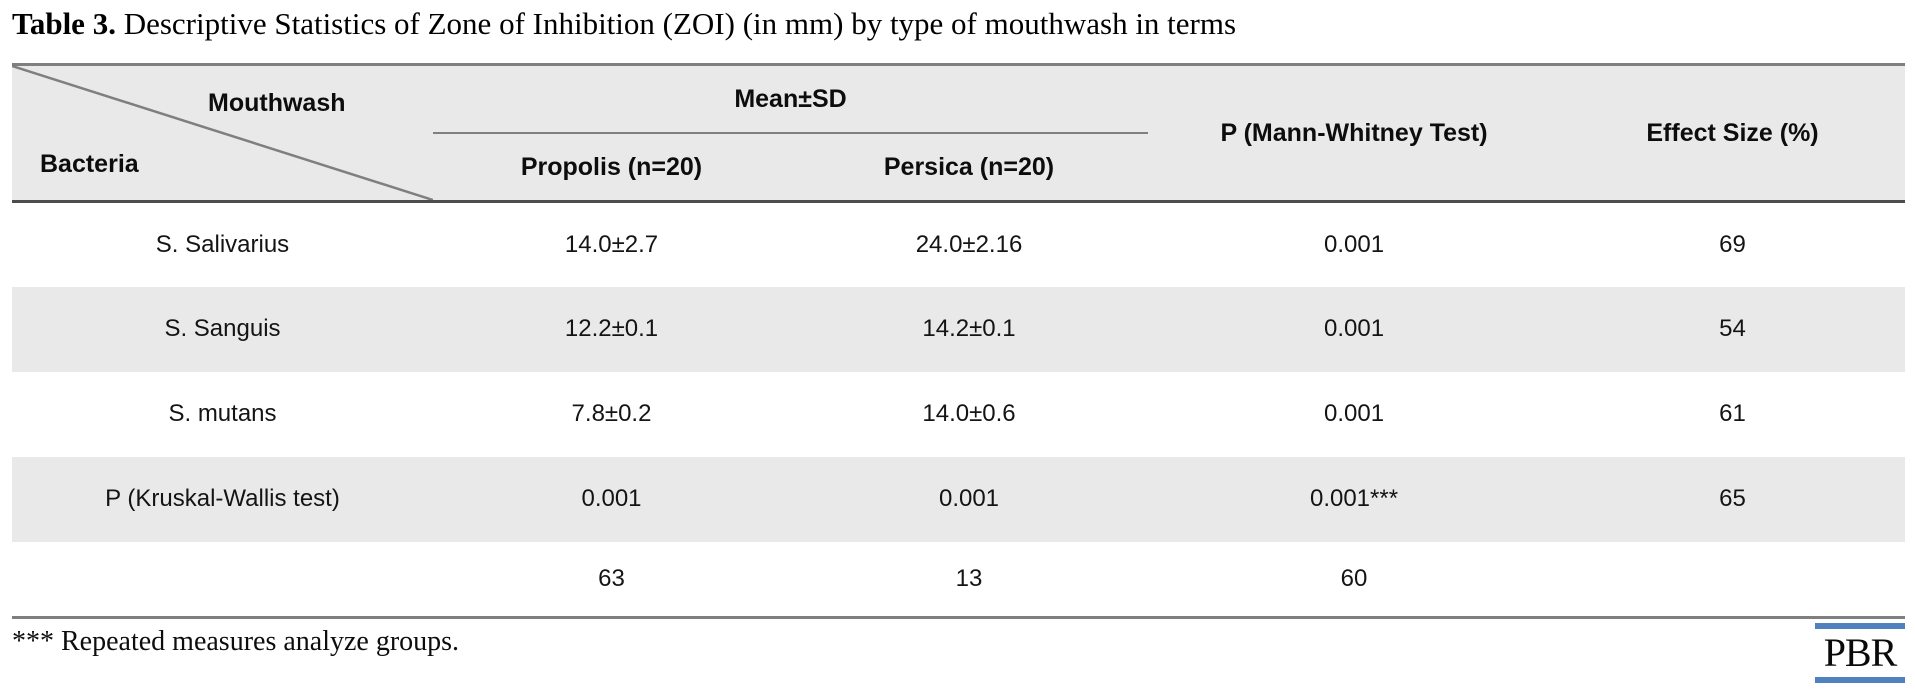  What do you see at coordinates (611, 579) in the screenshot?
I see `cell-propolis: 63` at bounding box center [611, 579].